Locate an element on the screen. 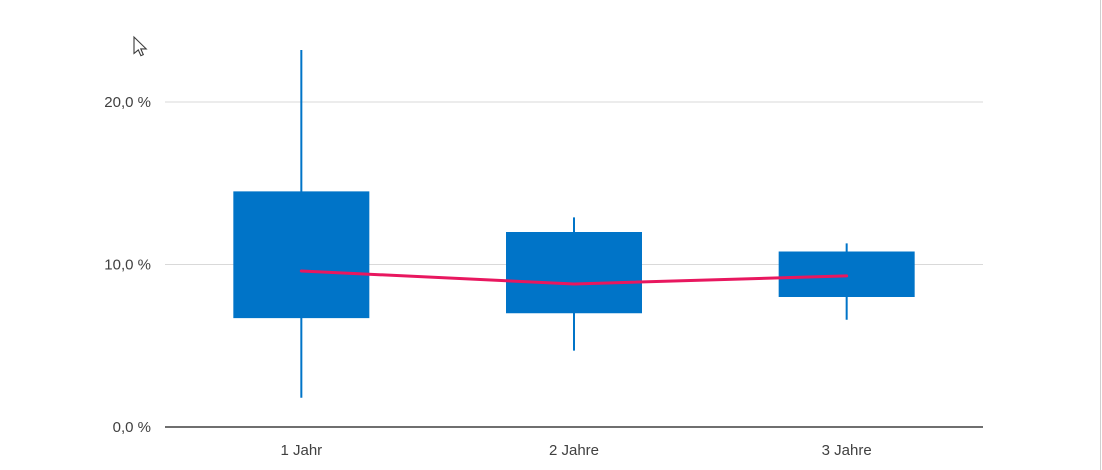 This screenshot has width=1102, height=470. y-tick-label-0pct: 0,0 % is located at coordinates (132, 427).